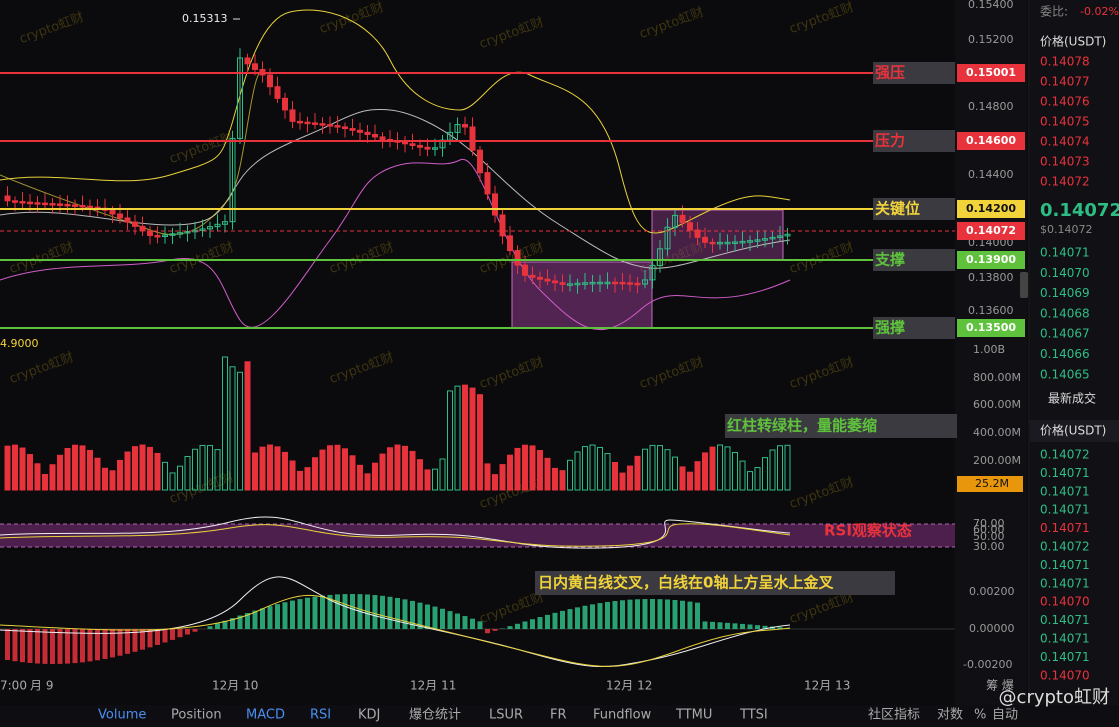 This screenshot has height=727, width=1119. I want to click on macd-tick: 0.00200, so click(992, 591).